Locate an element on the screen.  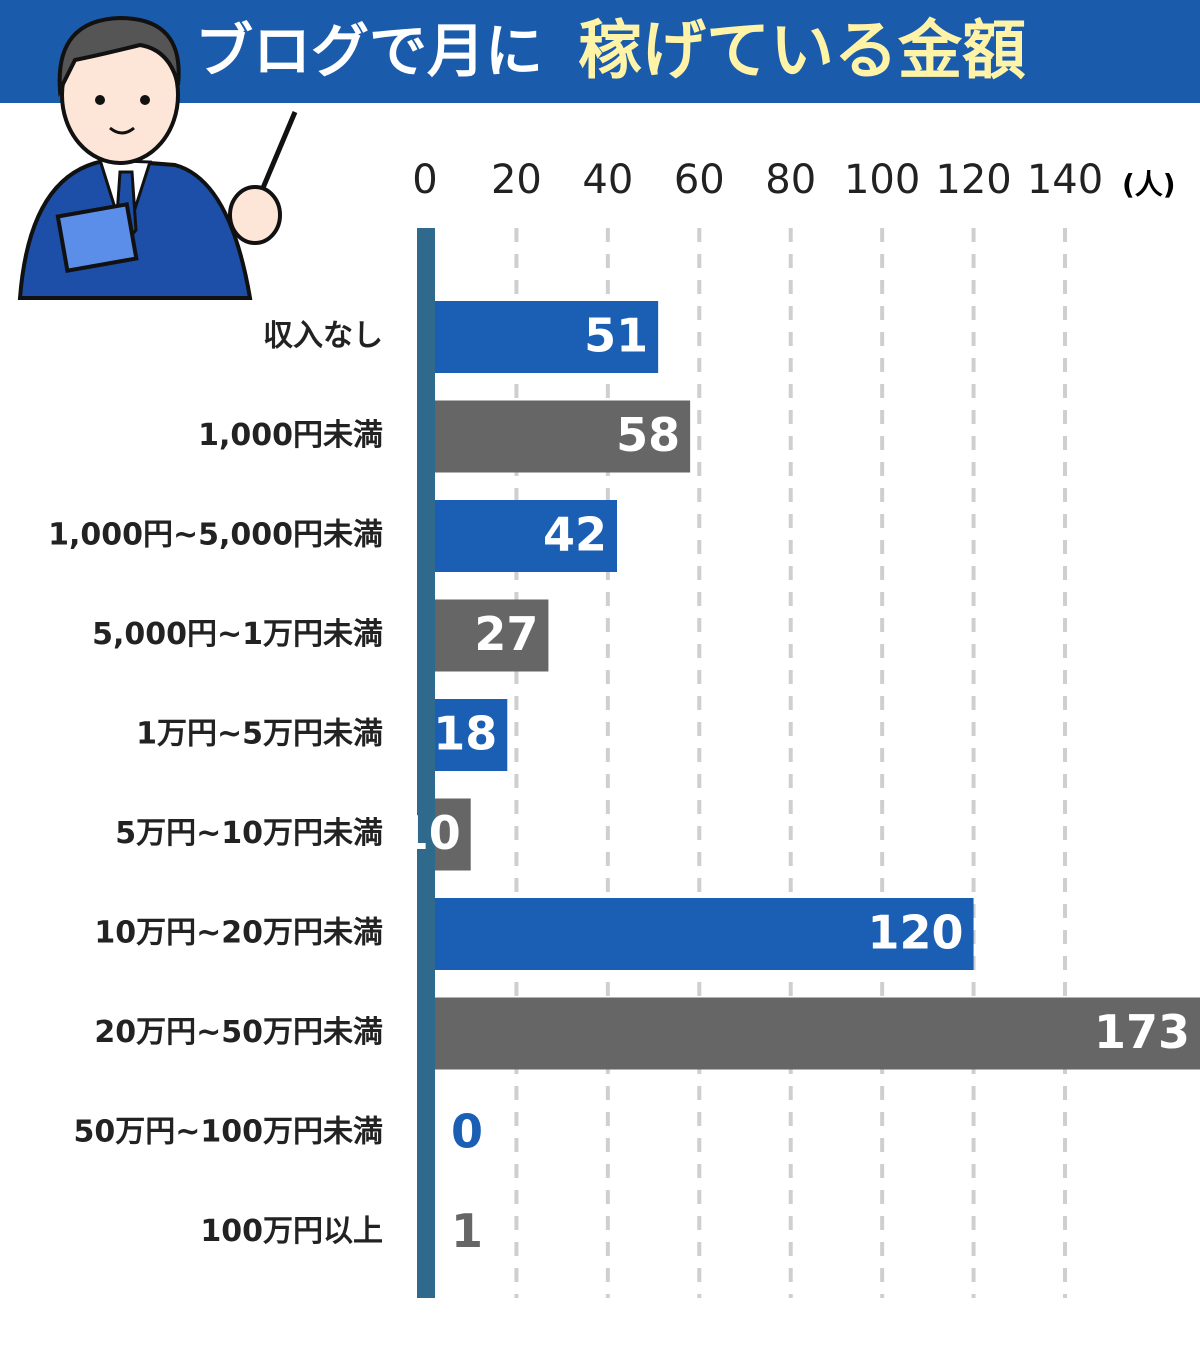
value-label: 51 is located at coordinates (616, 336).